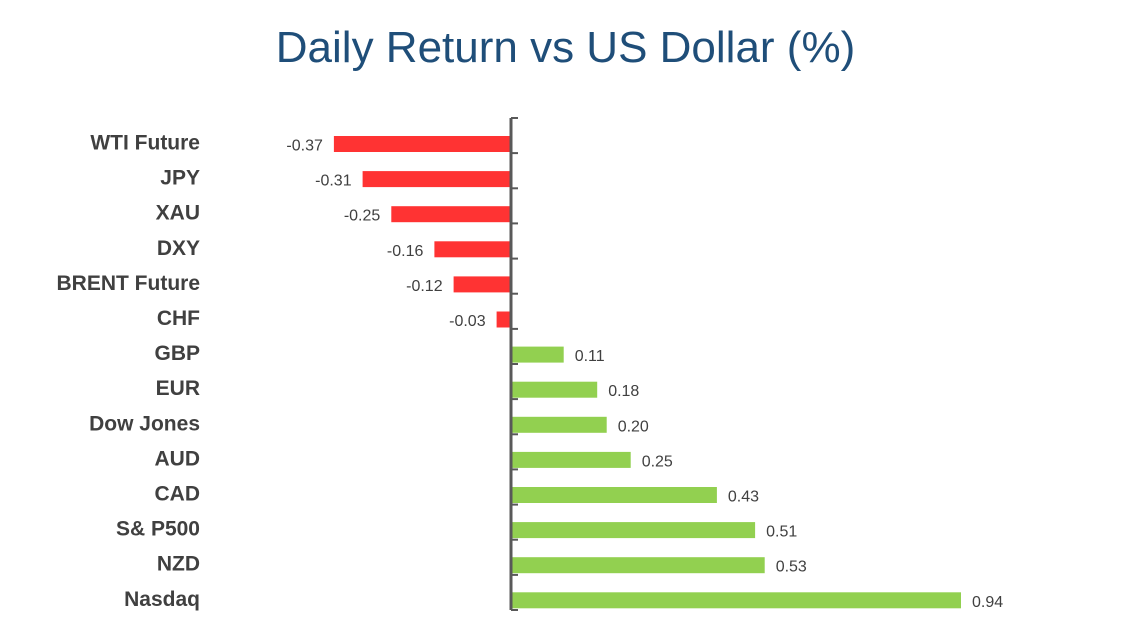 Image resolution: width=1131 pixels, height=634 pixels. I want to click on value-label: 0.11, so click(590, 356).